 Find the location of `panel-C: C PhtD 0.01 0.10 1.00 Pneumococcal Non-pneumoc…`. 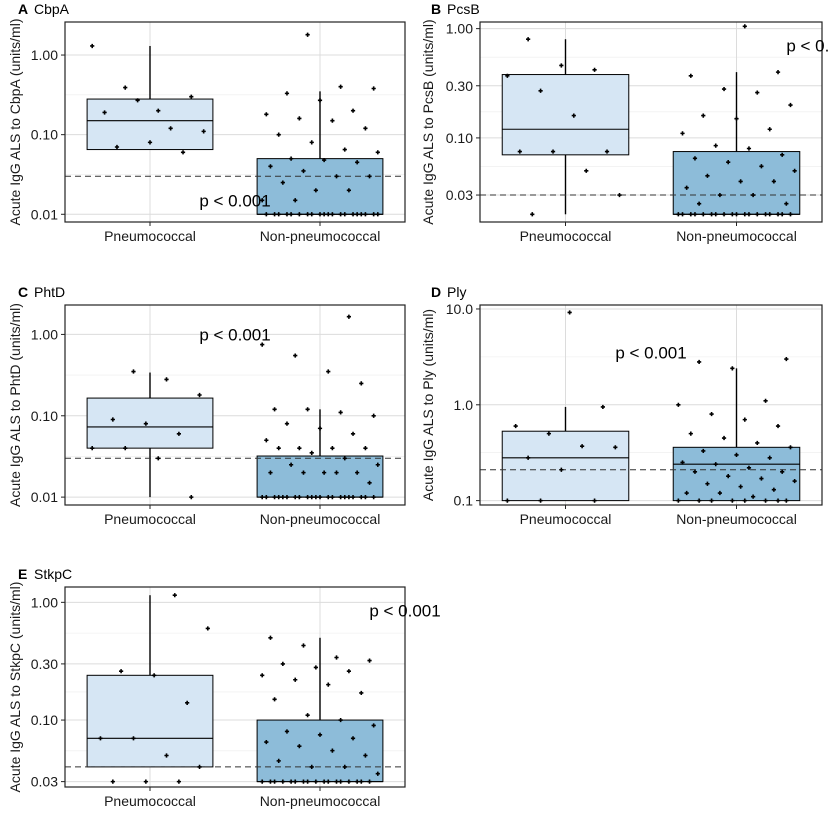

panel-C: C PhtD 0.01 0.10 1.00 Pneumococcal Non-pneumoc… is located at coordinates (206, 405).